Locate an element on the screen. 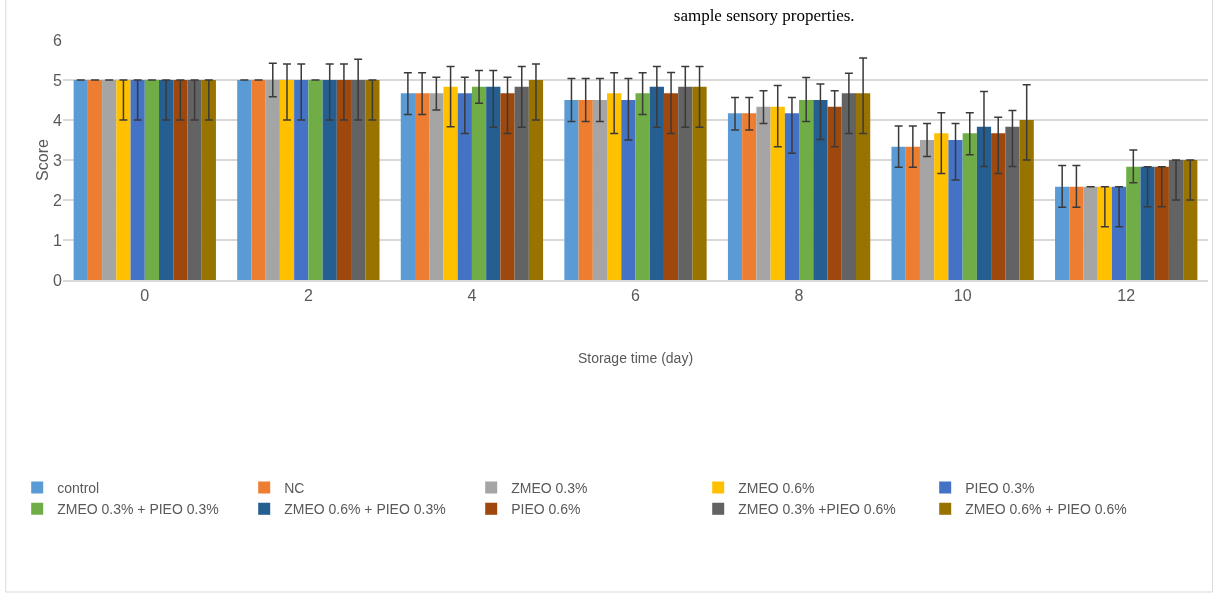 Image resolution: width=1213 pixels, height=598 pixels. x-tick-label: 2 is located at coordinates (308, 295).